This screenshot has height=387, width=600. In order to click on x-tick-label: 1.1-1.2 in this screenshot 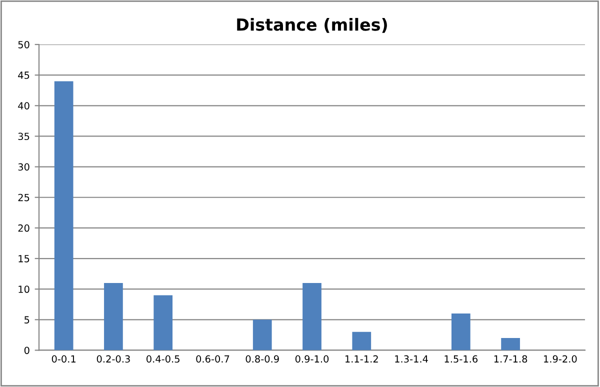, I will do `click(361, 358)`.